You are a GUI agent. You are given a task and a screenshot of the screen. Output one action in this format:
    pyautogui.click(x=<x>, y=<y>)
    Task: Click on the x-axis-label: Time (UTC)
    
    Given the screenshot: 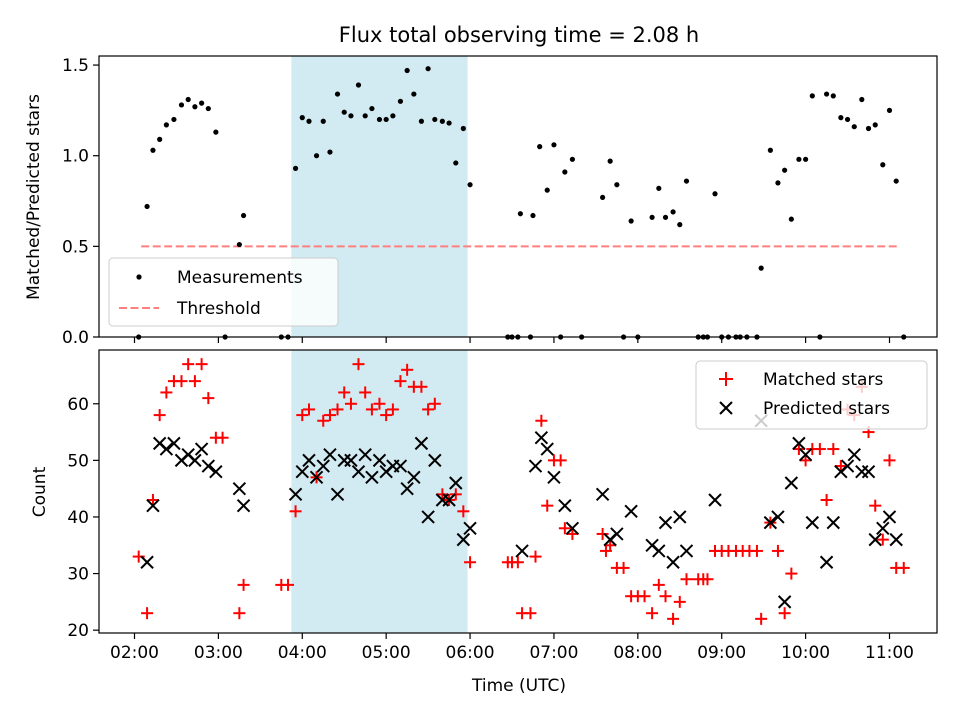 What is the action you would take?
    pyautogui.click(x=518, y=686)
    